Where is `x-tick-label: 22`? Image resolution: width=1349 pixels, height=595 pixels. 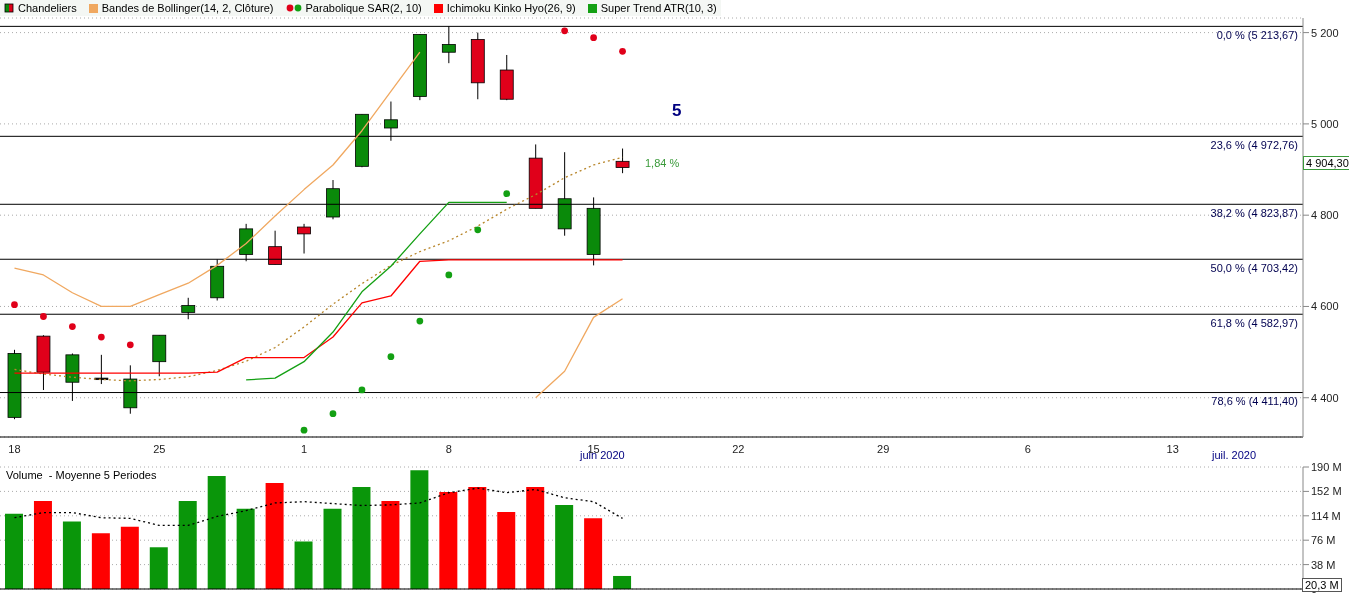
x-tick-label: 22 is located at coordinates (738, 448).